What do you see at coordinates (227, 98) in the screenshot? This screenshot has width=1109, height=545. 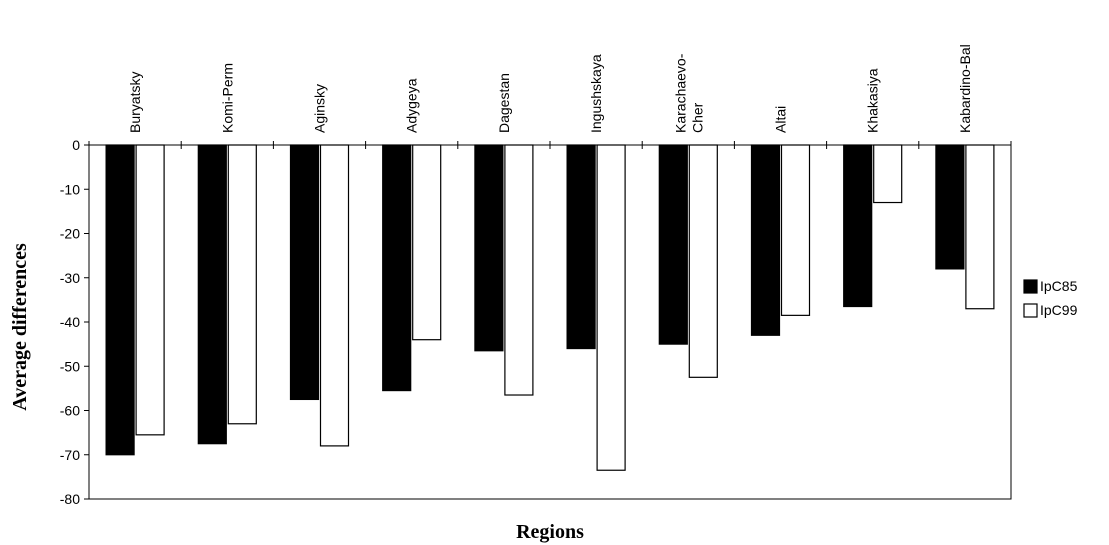 I see `category-label: Komi-Perm` at bounding box center [227, 98].